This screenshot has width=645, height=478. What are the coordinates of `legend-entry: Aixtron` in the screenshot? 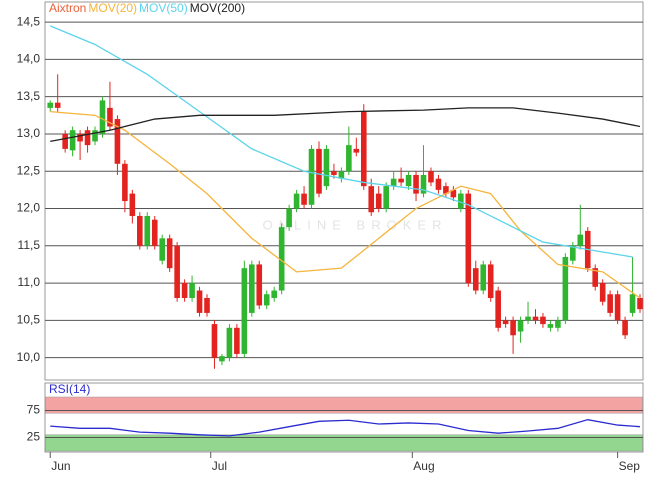 It's located at (67, 8).